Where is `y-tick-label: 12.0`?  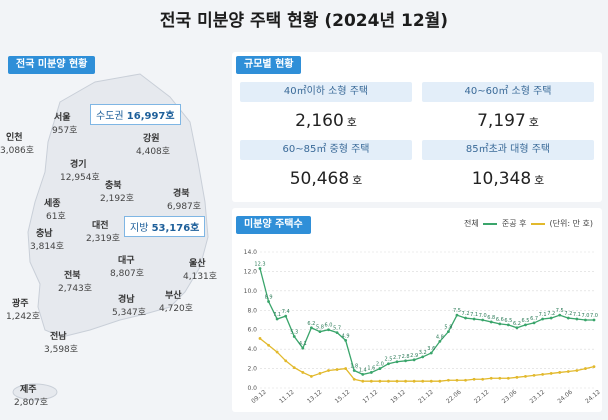 y-tick-label: 12.0 is located at coordinates (251, 271).